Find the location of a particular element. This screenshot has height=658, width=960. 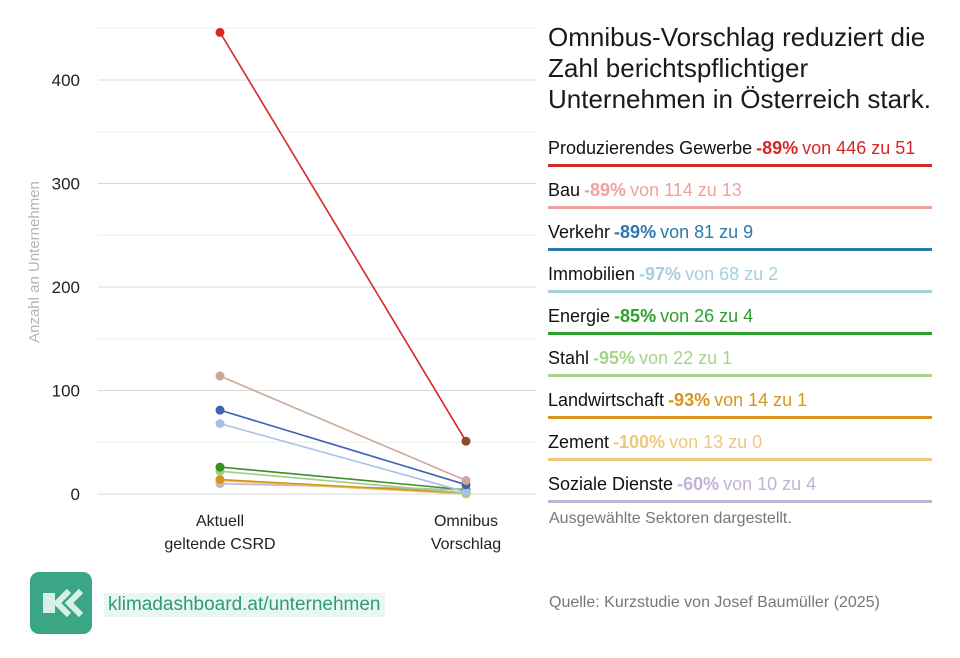

legend-sector-name: Energie is located at coordinates (579, 316).